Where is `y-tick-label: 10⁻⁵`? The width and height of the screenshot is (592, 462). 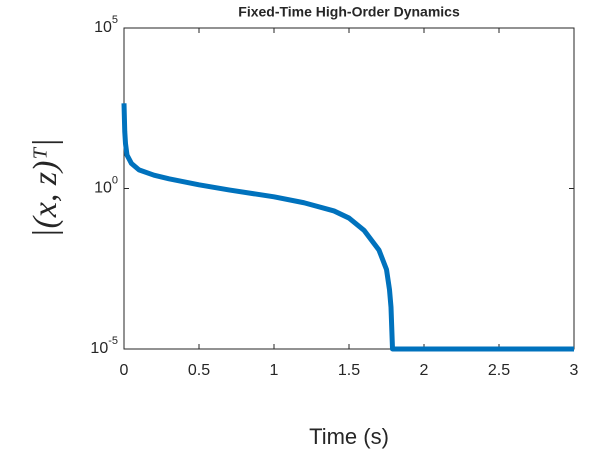 y-tick-label: 10⁻⁵ is located at coordinates (104, 346).